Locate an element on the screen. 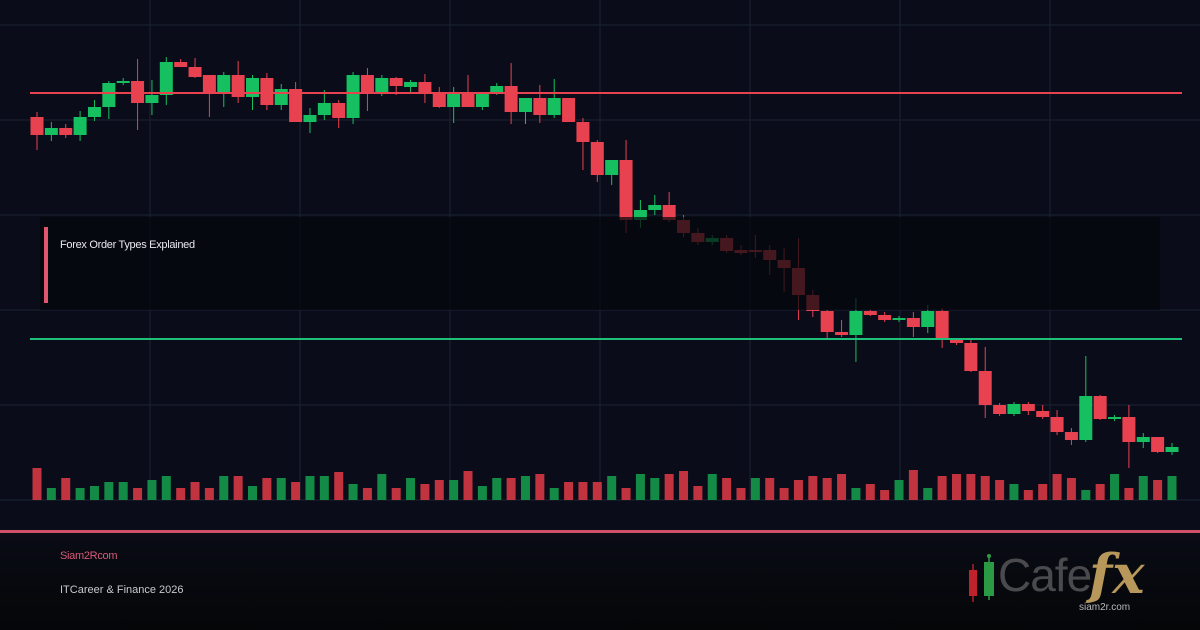 The height and width of the screenshot is (630, 1200). logo-text-fx: fx is located at coordinates (1117, 574).